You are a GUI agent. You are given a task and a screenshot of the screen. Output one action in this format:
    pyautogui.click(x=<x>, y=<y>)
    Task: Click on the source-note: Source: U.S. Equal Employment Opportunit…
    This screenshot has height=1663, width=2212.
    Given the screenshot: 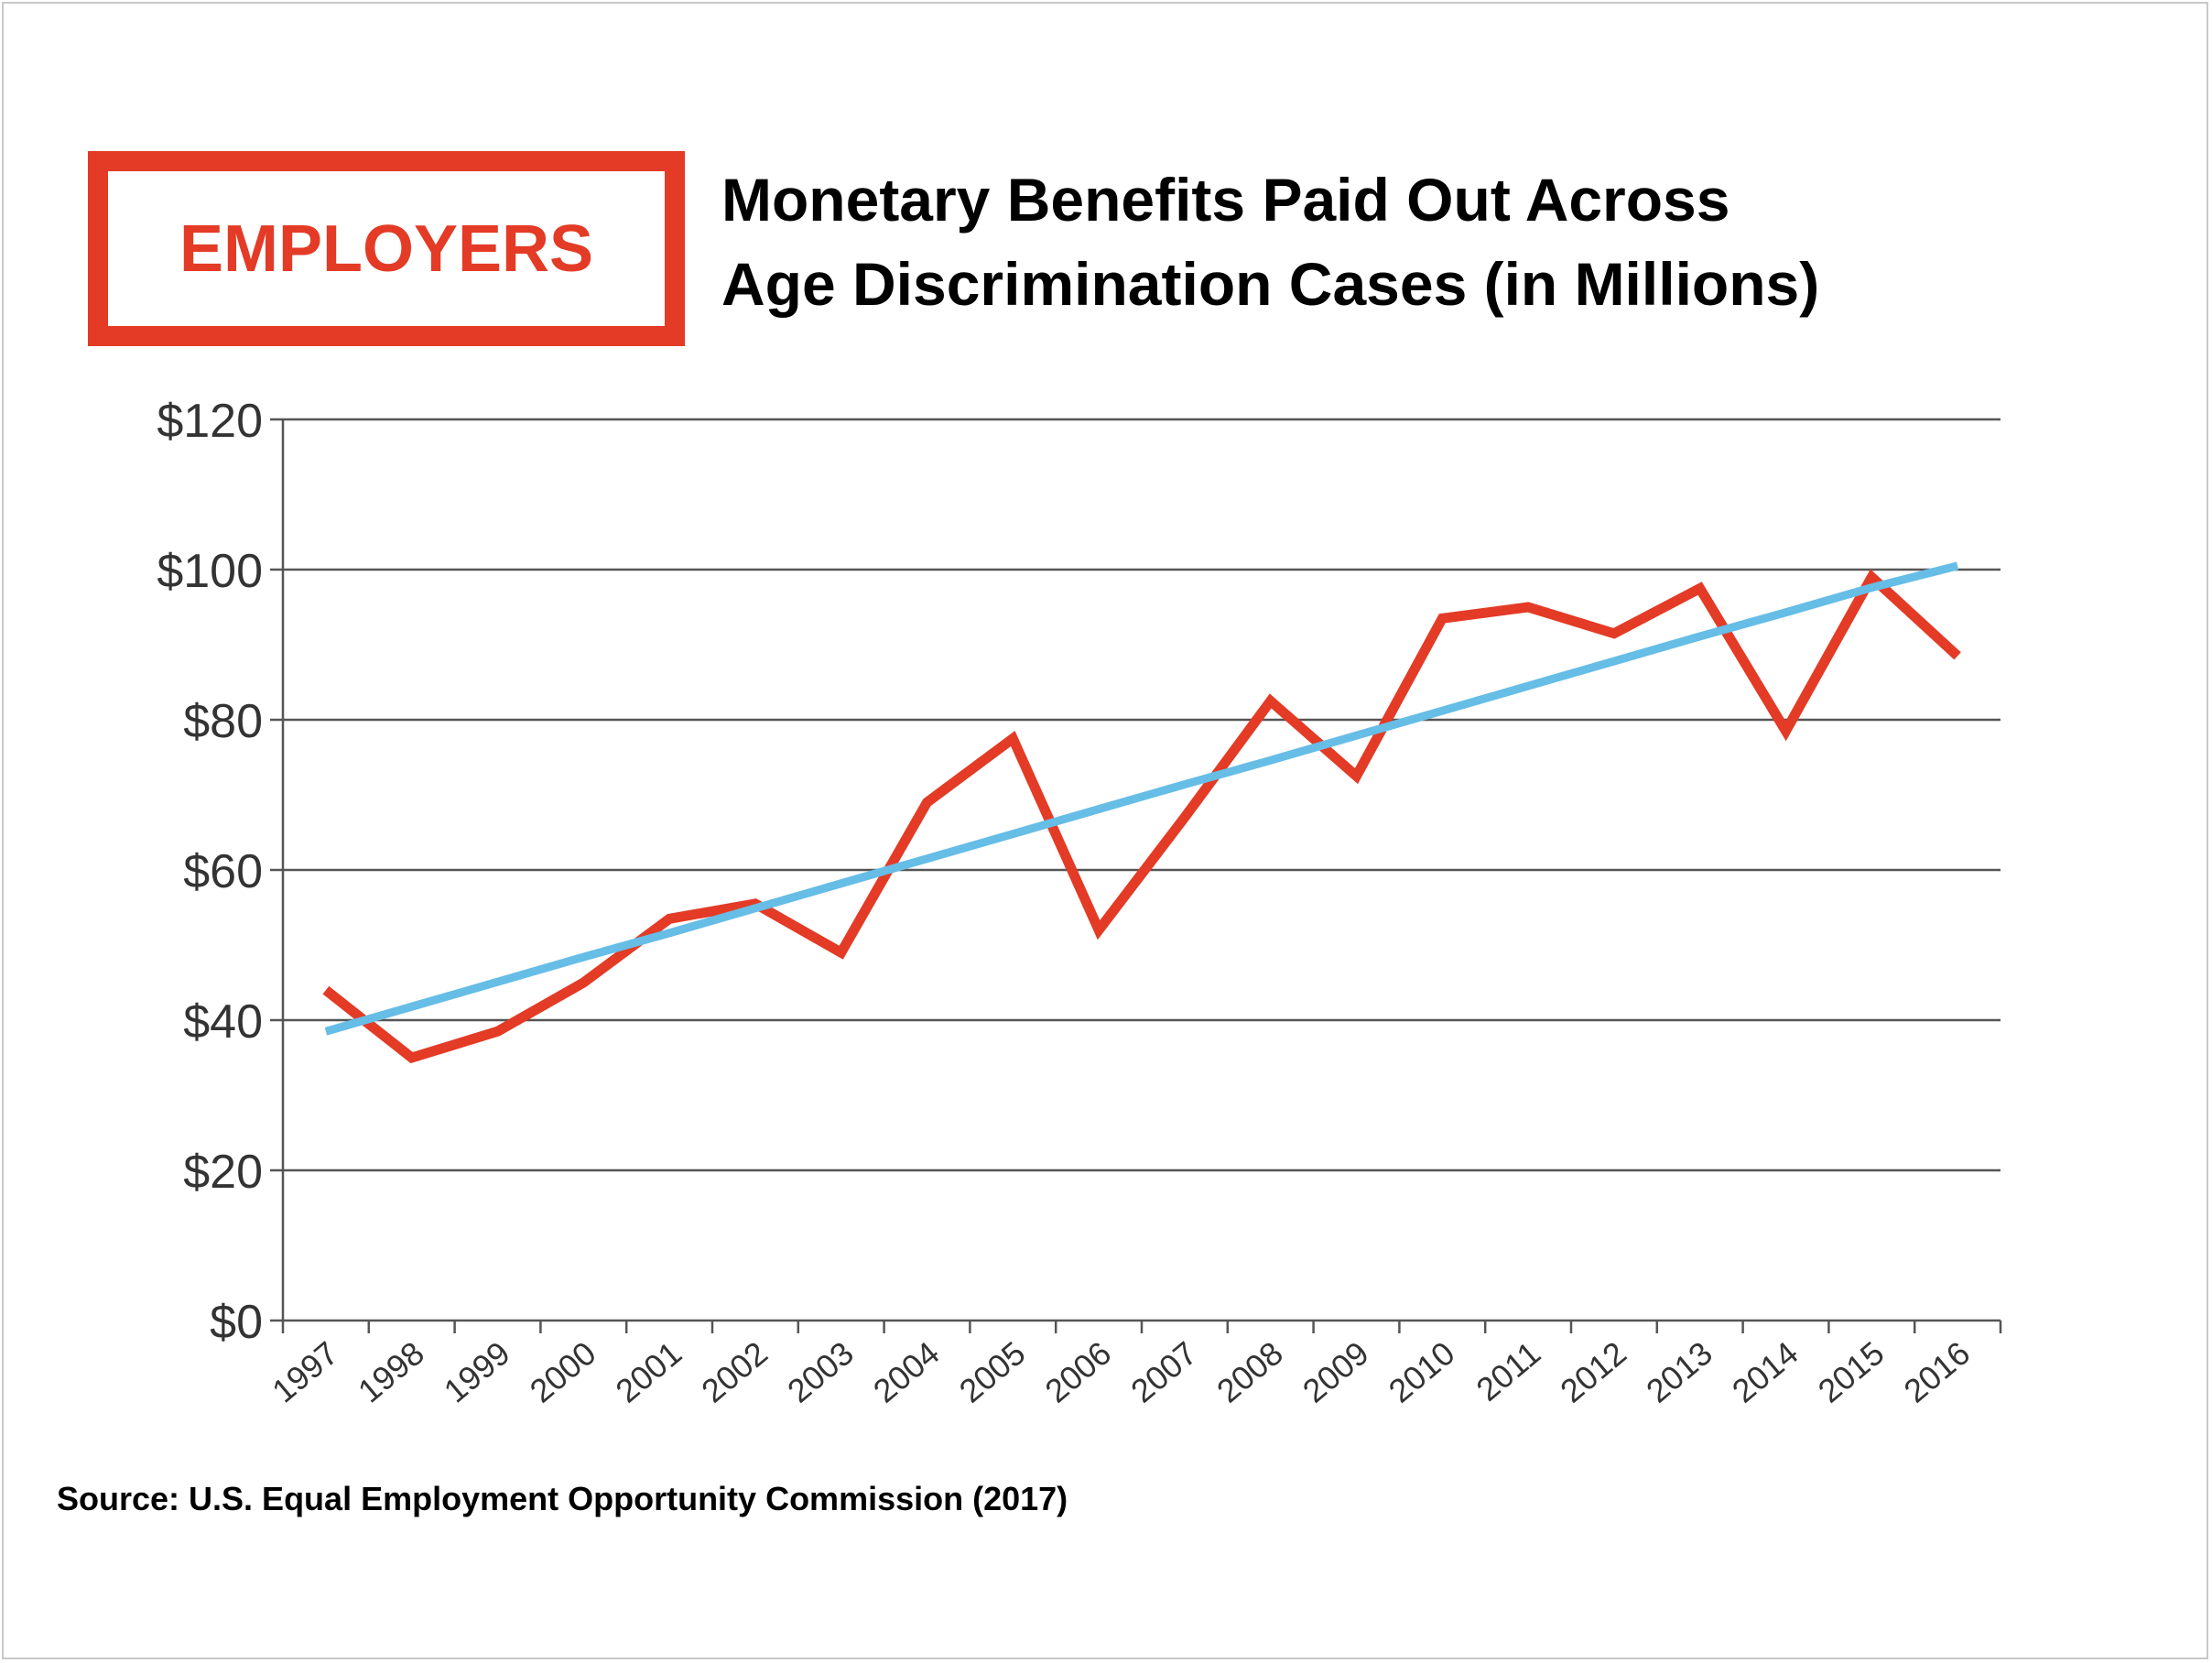 What is the action you would take?
    pyautogui.click(x=563, y=1499)
    